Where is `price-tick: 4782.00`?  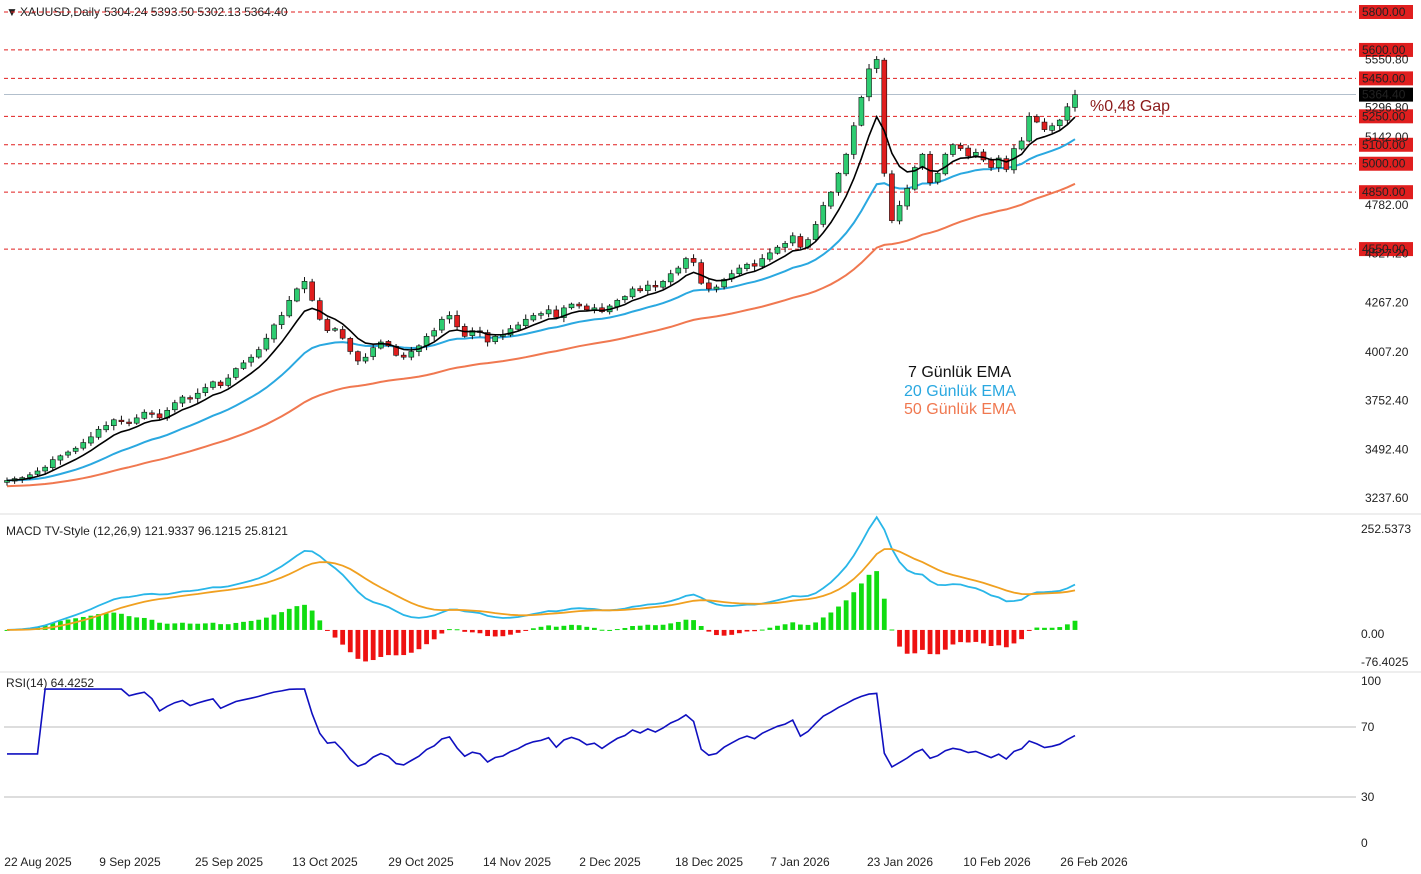
price-tick: 4782.00 is located at coordinates (1387, 205).